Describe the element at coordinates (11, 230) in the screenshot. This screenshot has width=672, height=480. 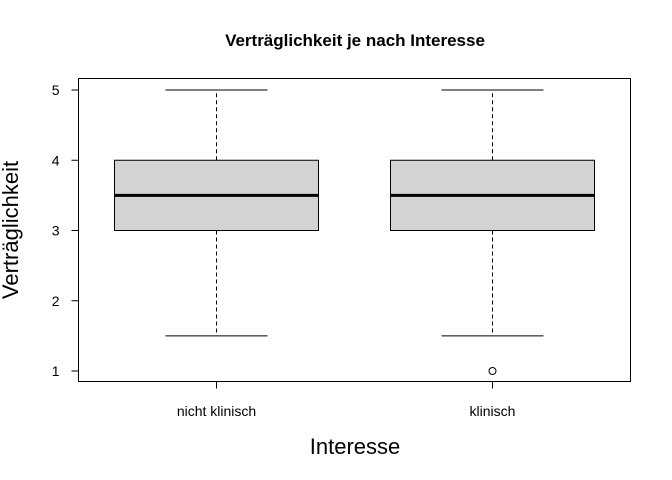
I see `y-axis-label: Verträglichkeit` at that location.